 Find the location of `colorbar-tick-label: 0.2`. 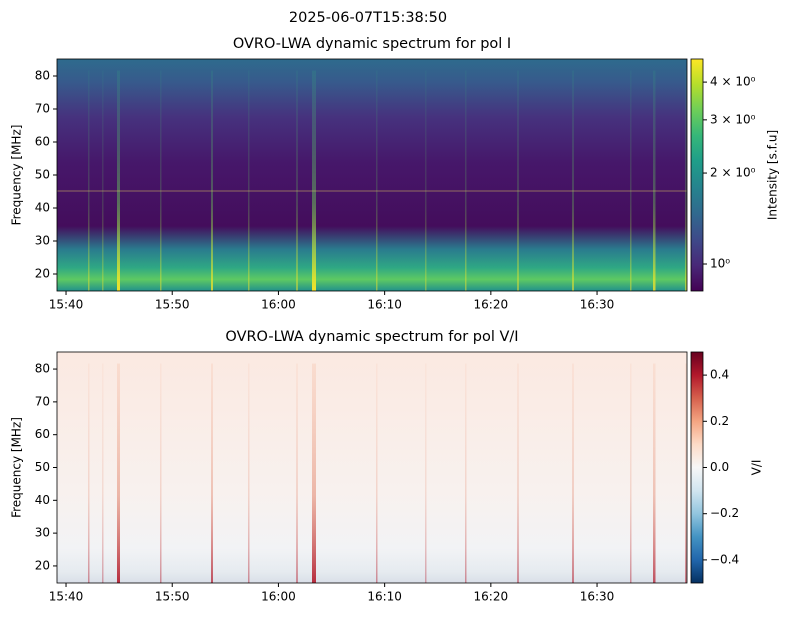

colorbar-tick-label: 0.2 is located at coordinates (719, 421).